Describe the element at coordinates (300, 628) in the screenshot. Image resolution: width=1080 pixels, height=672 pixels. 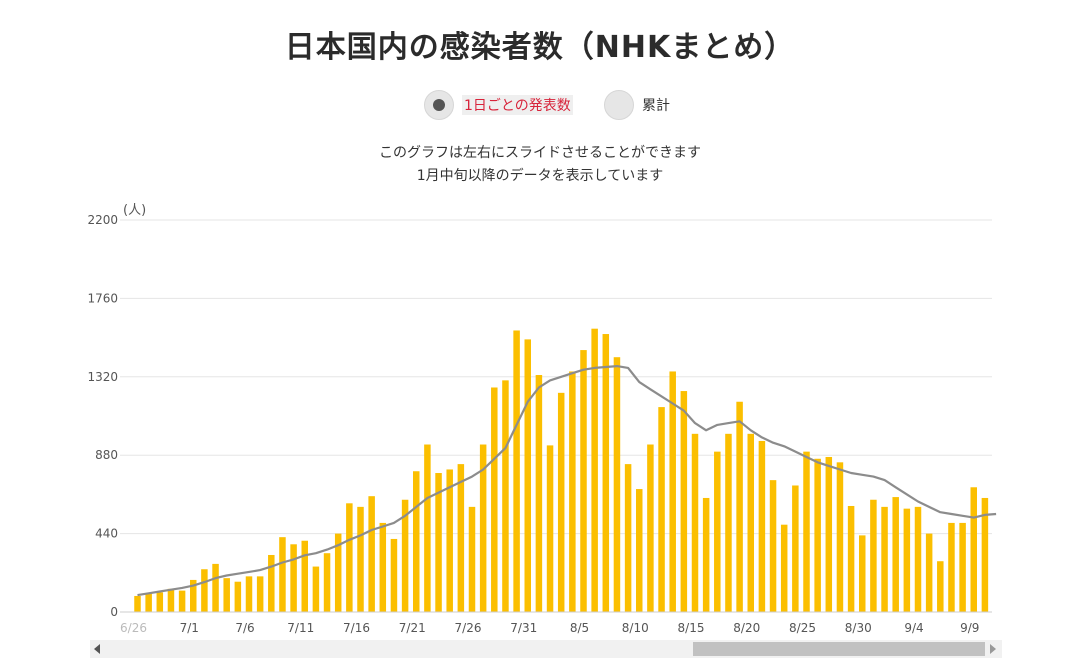
I see `x-tick-label: 7/11` at that location.